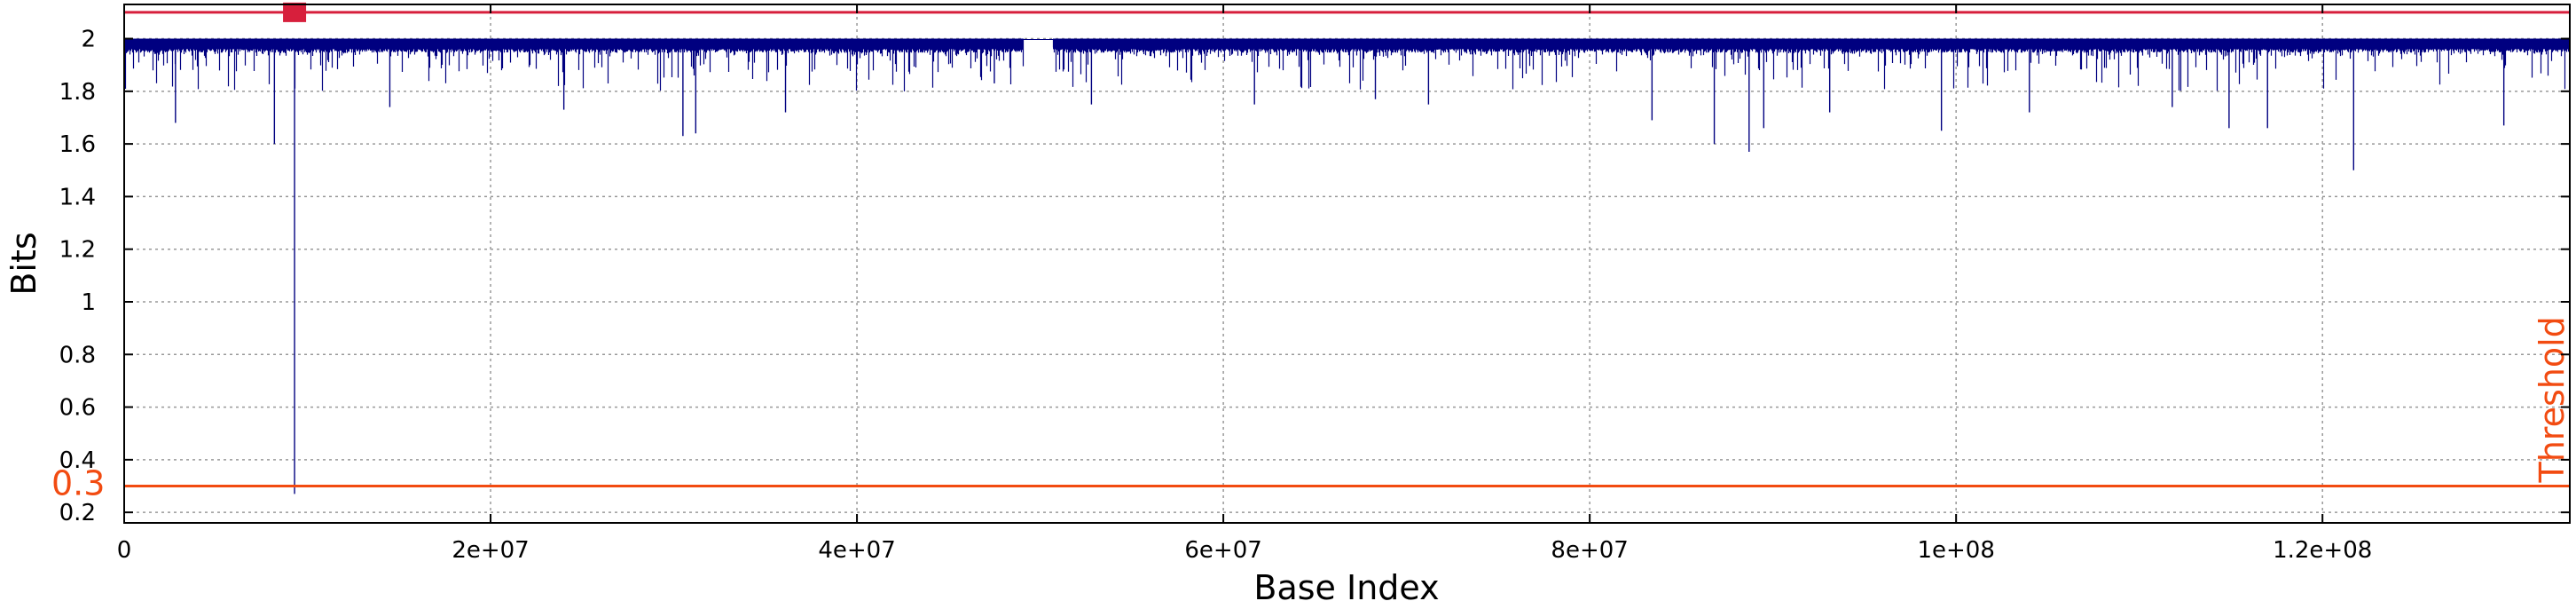  What do you see at coordinates (78, 482) in the screenshot?
I see `threshold-value-label: 0.3` at bounding box center [78, 482].